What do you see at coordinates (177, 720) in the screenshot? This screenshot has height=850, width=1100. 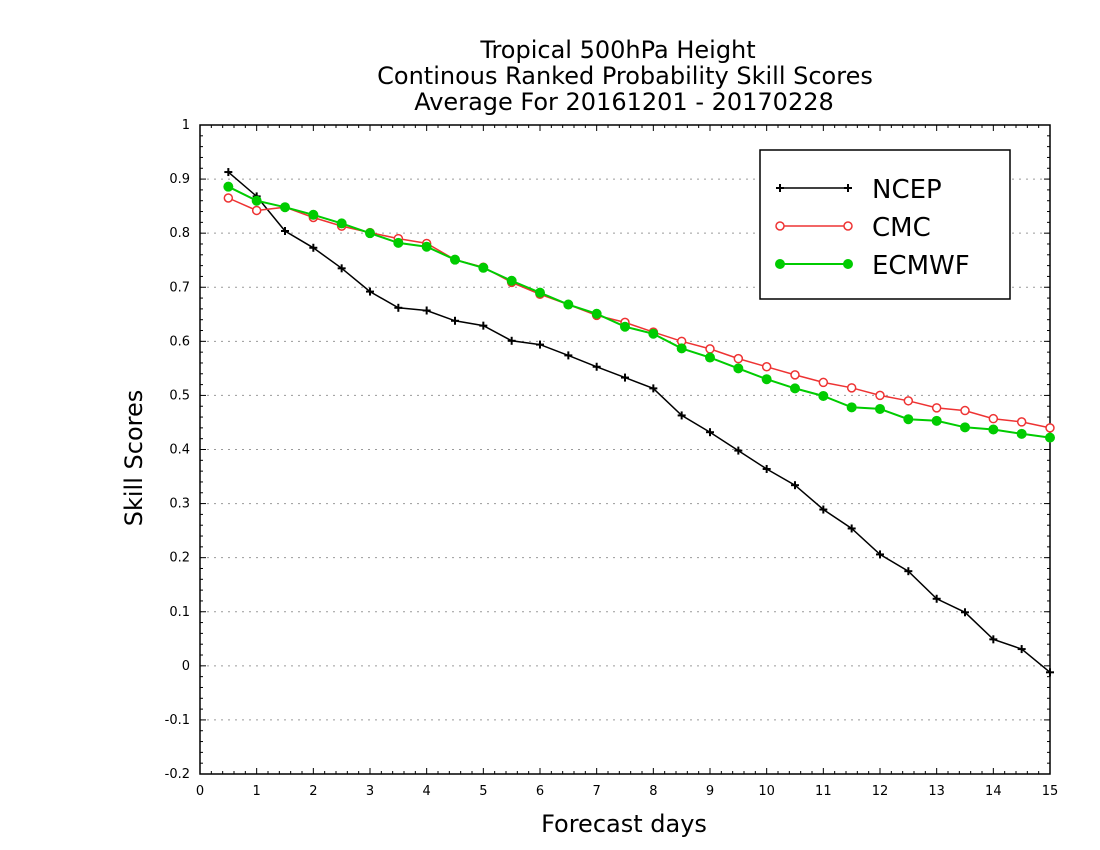 I see `y-tick-label: -0.1` at bounding box center [177, 720].